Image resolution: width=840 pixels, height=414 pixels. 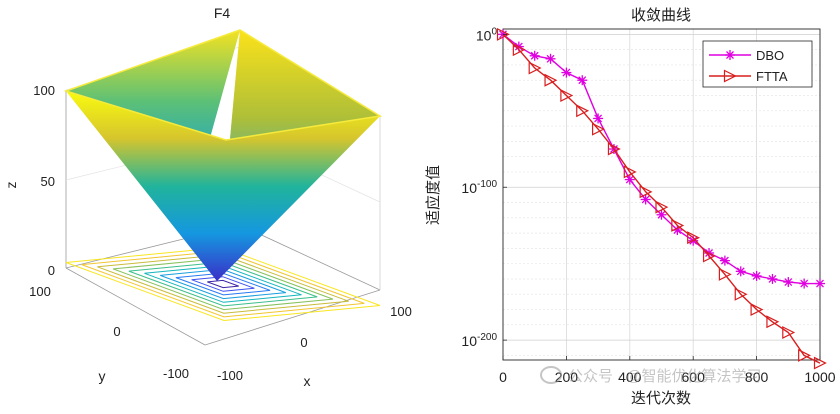 What do you see at coordinates (44, 90) in the screenshot?
I see `z-tick-100: 100` at bounding box center [44, 90].